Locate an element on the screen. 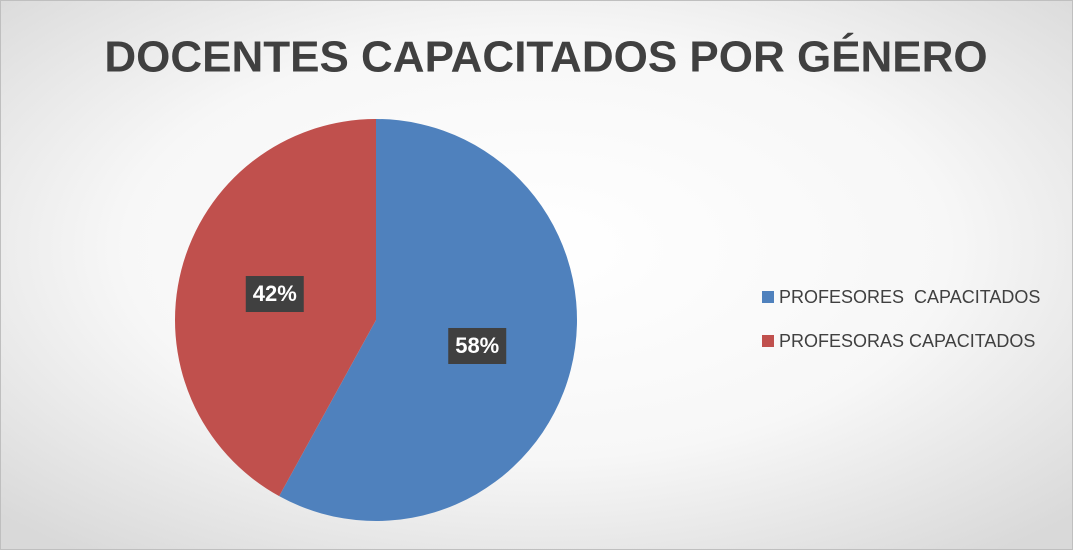 Image resolution: width=1073 pixels, height=550 pixels. data-label: 42% is located at coordinates (275, 293).